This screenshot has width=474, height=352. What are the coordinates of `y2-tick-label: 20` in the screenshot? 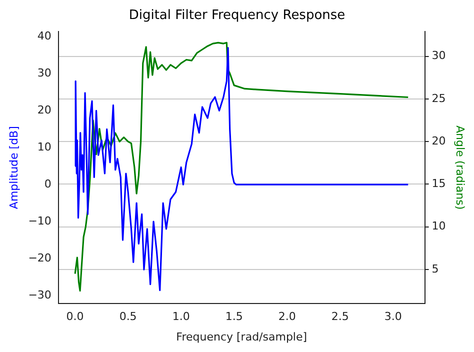 It's located at (439, 141).